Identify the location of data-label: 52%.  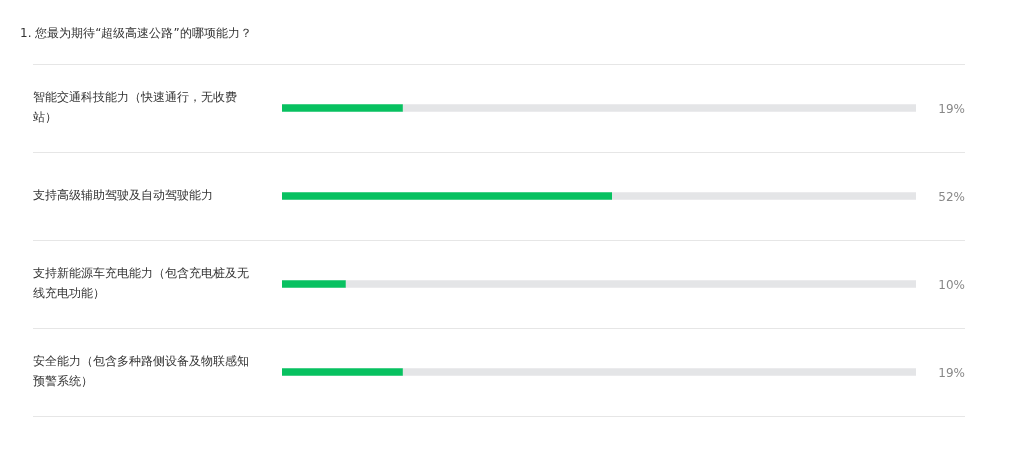
(951, 197).